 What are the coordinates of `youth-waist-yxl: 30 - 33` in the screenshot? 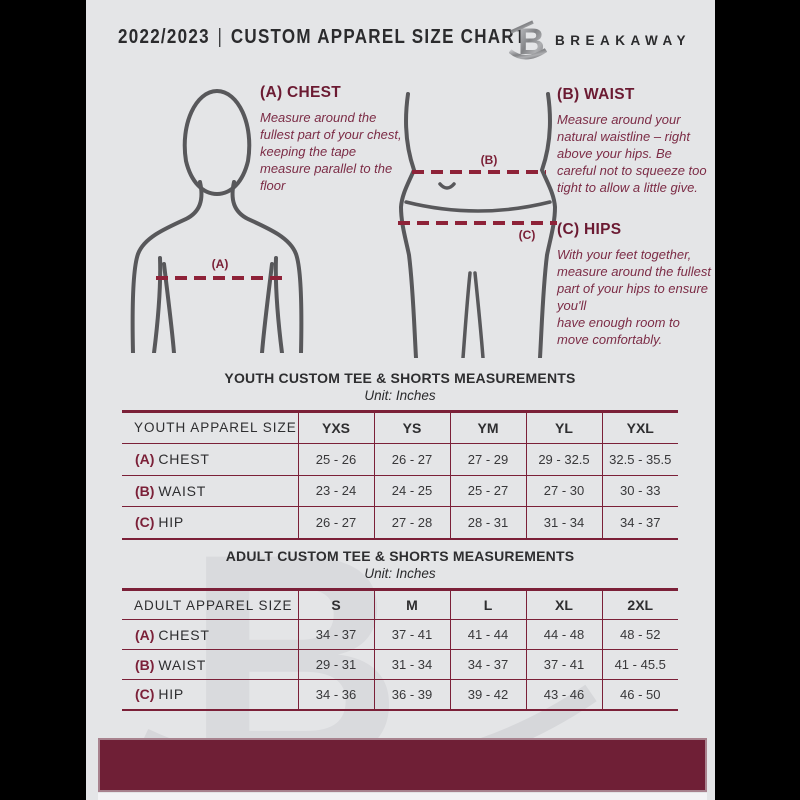 It's located at (639, 490).